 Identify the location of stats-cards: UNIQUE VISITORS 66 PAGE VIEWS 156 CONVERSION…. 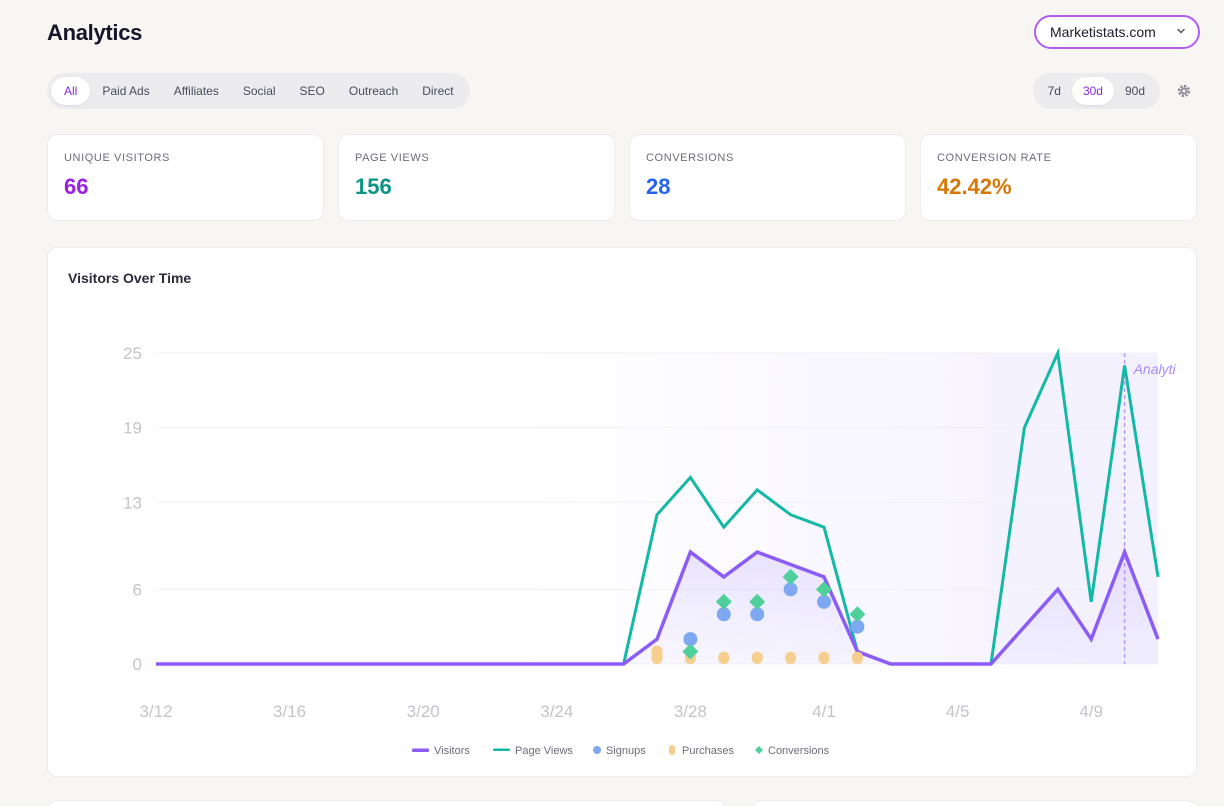
(622, 177).